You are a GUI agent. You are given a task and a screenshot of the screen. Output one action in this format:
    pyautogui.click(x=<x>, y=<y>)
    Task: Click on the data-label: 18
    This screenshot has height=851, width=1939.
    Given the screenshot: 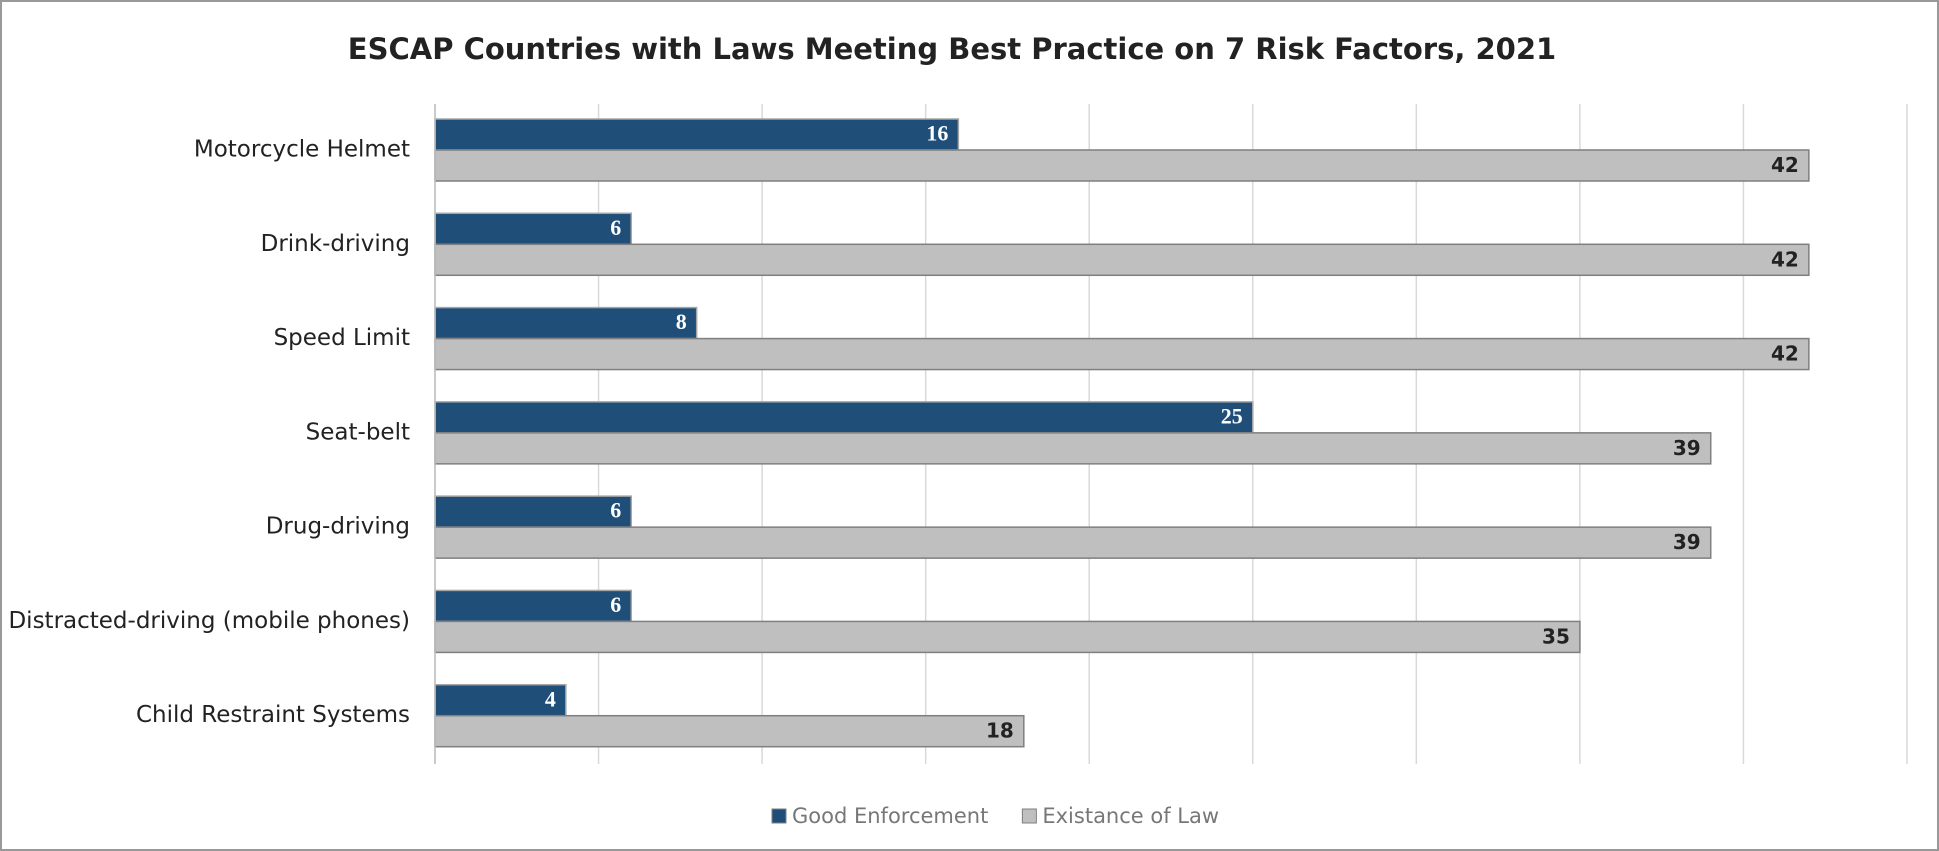 What is the action you would take?
    pyautogui.click(x=1000, y=731)
    